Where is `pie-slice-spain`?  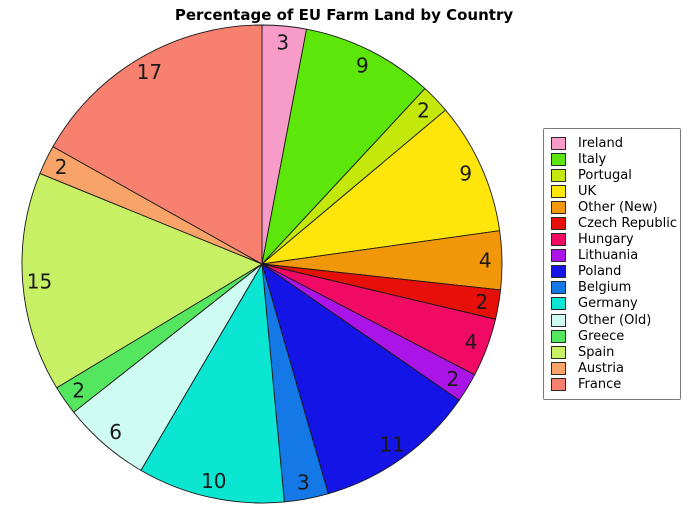
pie-slice-spain is located at coordinates (142, 280).